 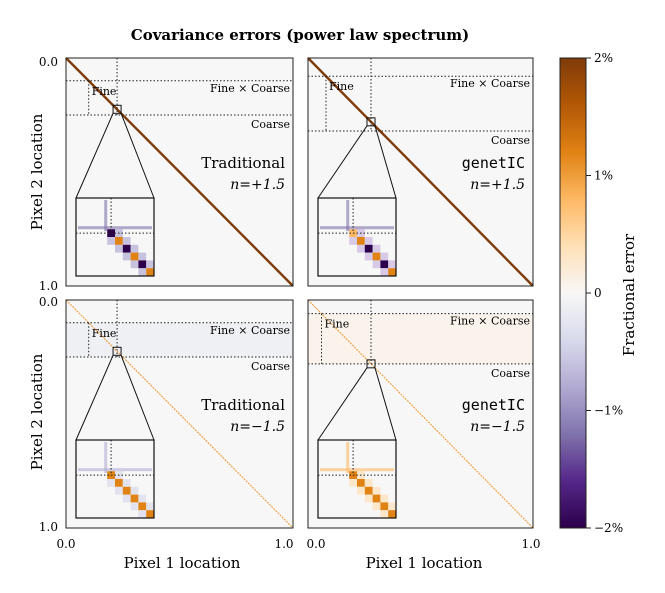 What do you see at coordinates (424, 563) in the screenshot?
I see `x-axis-label-right: Pixel 1 location` at bounding box center [424, 563].